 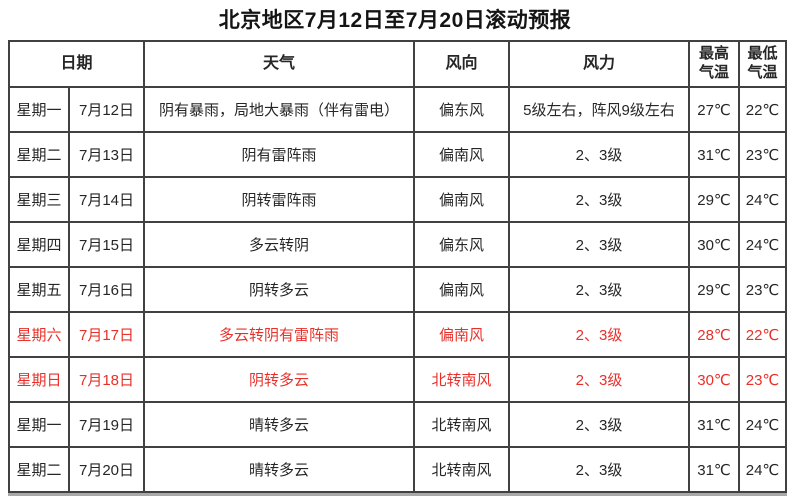 I want to click on table-row: 星期二 7月20日 晴转多云 北转南风 2、3级 31℃ 24℃, so click(x=398, y=469).